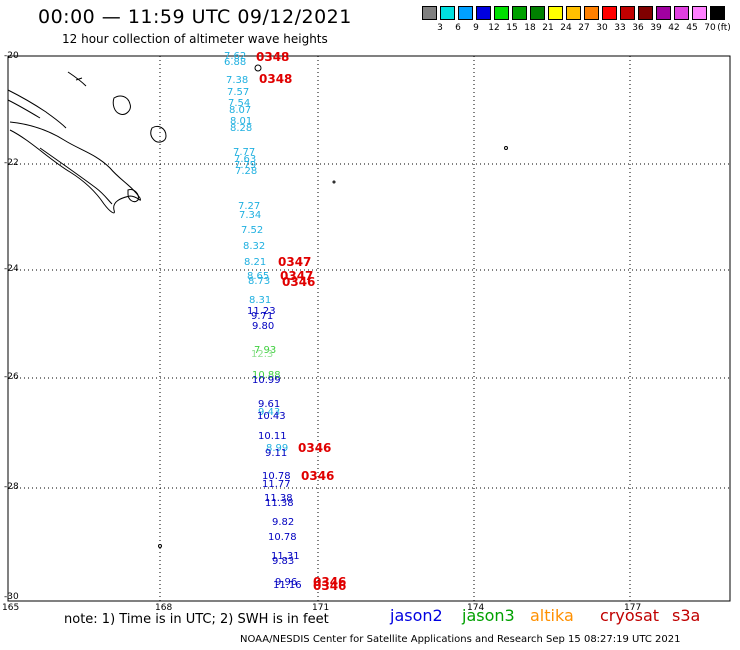 Image resolution: width=740 pixels, height=650 pixels. Describe the element at coordinates (656, 28) in the screenshot. I see `legend-tick-label: 39` at that location.